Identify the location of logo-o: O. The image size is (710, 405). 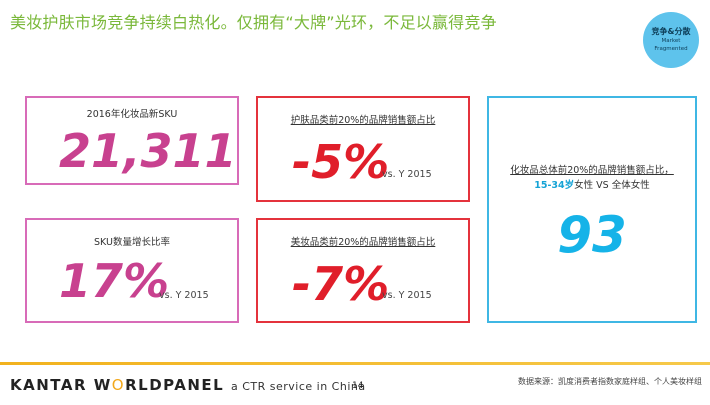
(118, 385).